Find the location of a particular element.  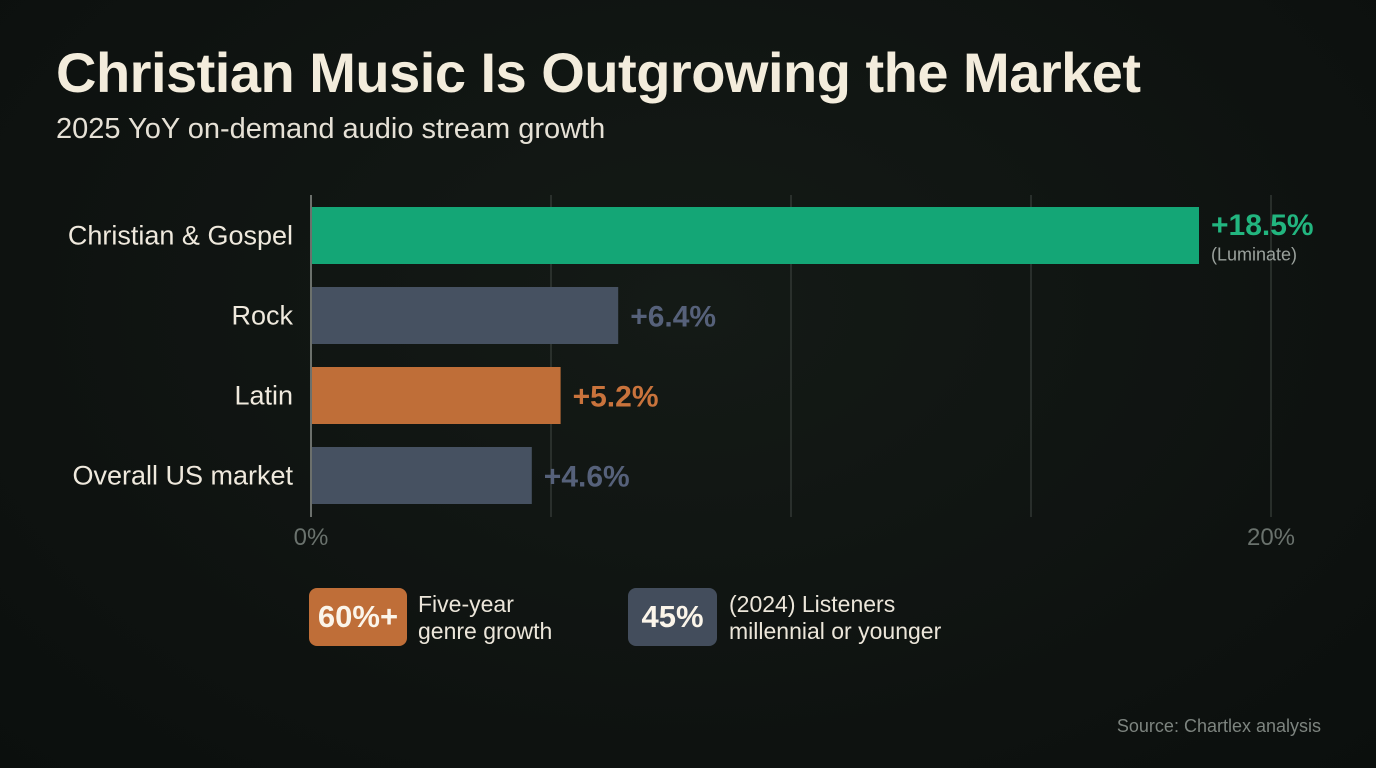

kpi-label-line2: genre growth is located at coordinates (485, 631).